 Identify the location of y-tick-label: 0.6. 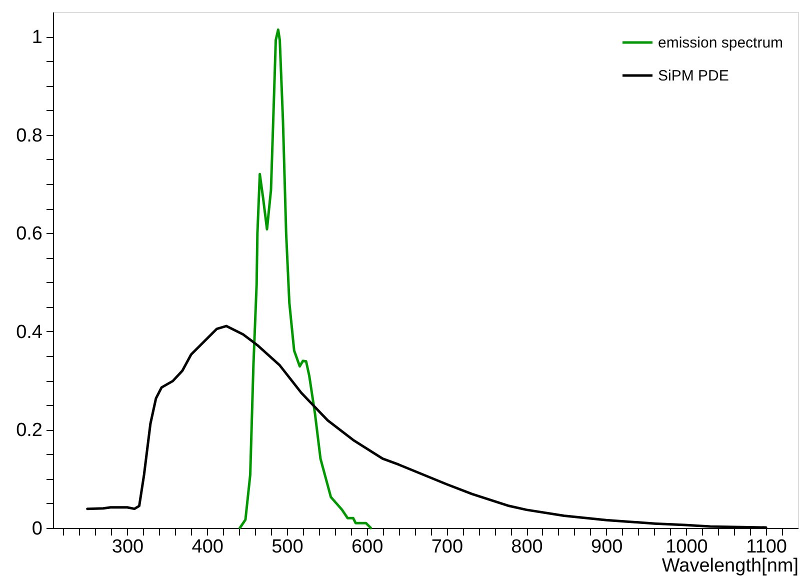
(29, 234).